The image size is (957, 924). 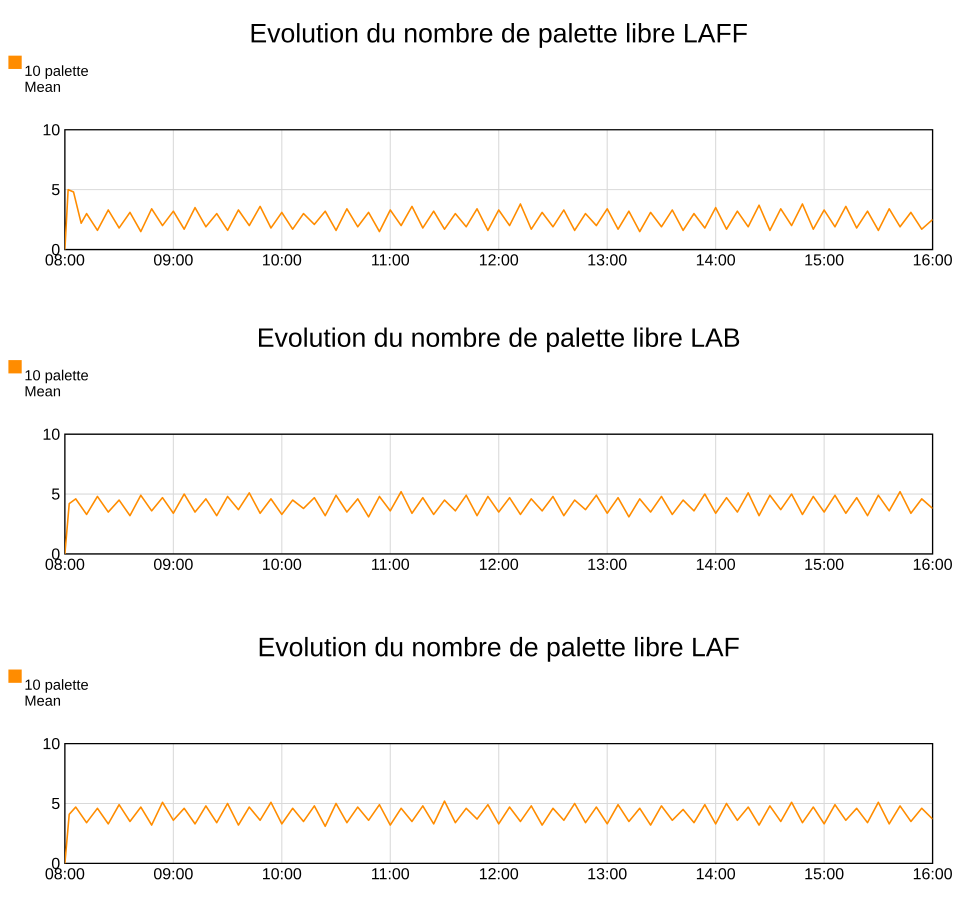 I want to click on chart-title: Evolution du nombre de palette libre LAB, so click(x=499, y=339).